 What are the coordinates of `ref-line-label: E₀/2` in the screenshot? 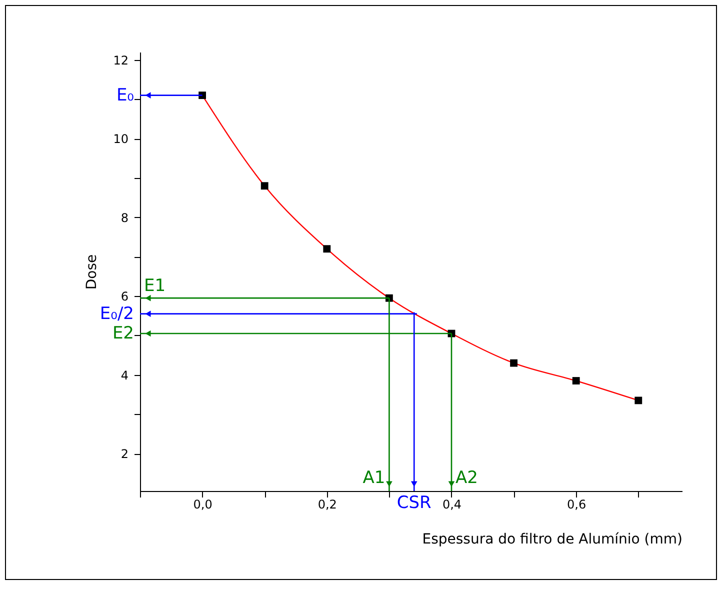 It's located at (117, 314).